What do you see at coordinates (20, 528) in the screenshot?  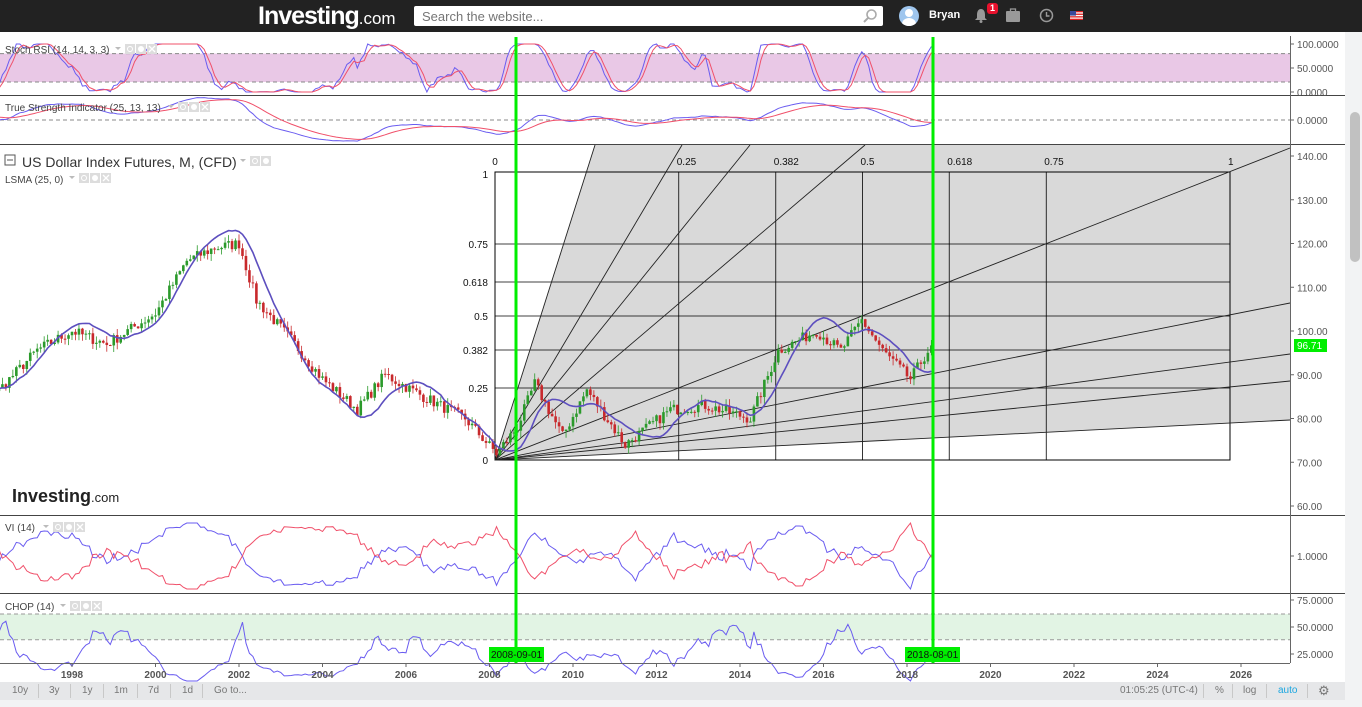 I see `vi-label: VI (14)` at bounding box center [20, 528].